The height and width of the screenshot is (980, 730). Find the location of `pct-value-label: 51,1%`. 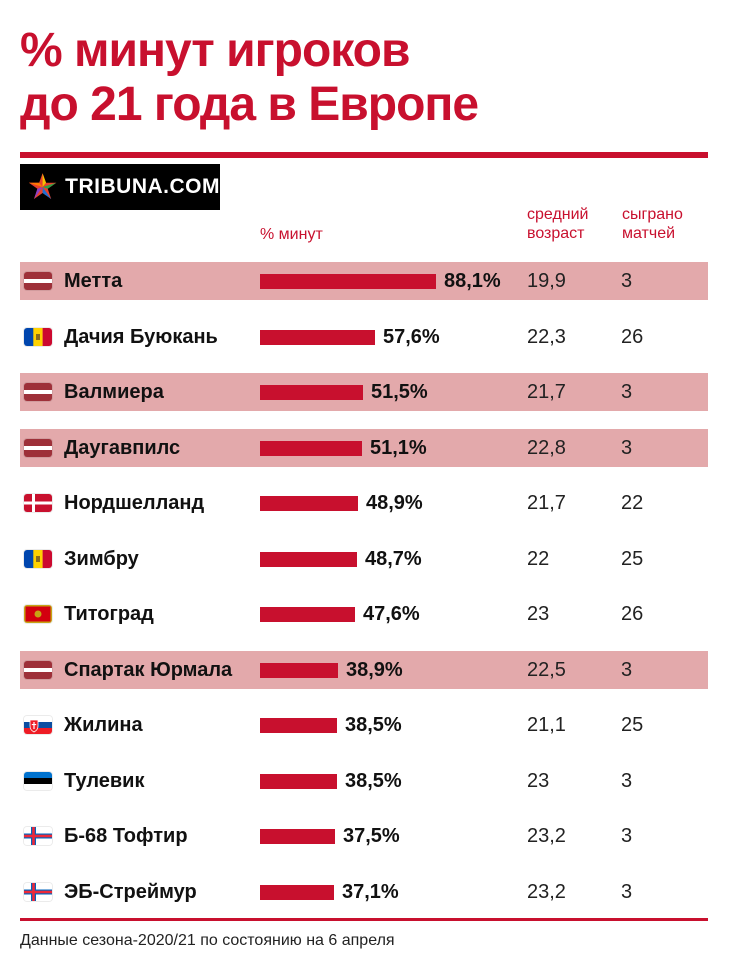

pct-value-label: 51,1% is located at coordinates (398, 447).